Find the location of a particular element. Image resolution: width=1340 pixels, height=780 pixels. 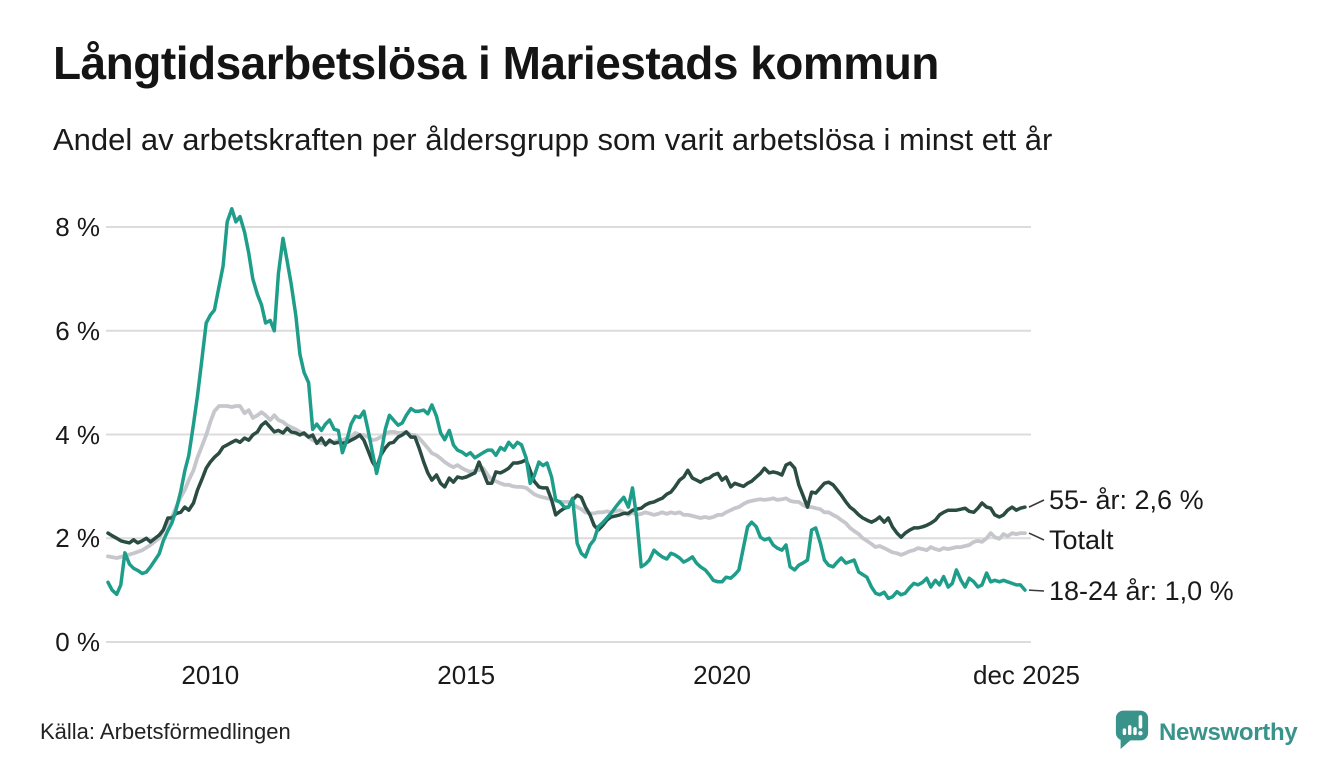

newsworthy-logo-text: Newsworthy is located at coordinates (1228, 732).